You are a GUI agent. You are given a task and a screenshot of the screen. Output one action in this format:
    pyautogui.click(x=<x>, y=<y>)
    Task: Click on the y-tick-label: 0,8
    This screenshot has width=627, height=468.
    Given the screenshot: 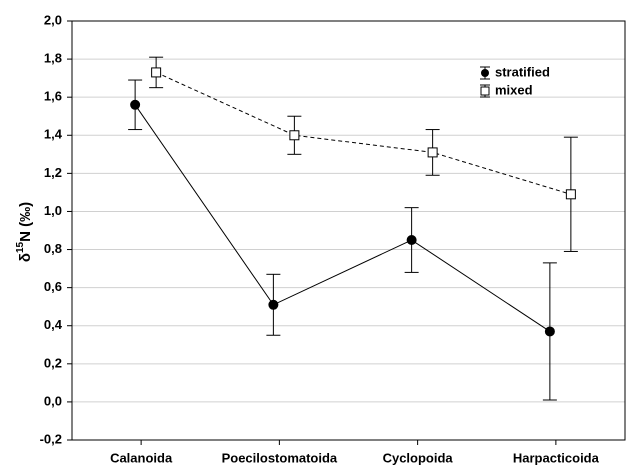 What is the action you would take?
    pyautogui.click(x=53, y=248)
    